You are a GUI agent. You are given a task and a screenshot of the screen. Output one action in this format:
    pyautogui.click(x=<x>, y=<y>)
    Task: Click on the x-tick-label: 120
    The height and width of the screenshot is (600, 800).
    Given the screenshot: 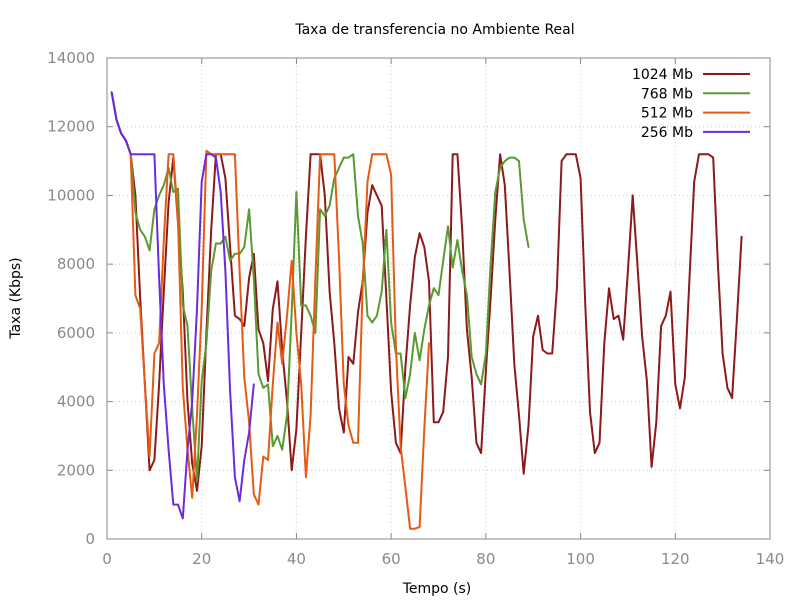 What is the action you would take?
    pyautogui.click(x=675, y=559)
    